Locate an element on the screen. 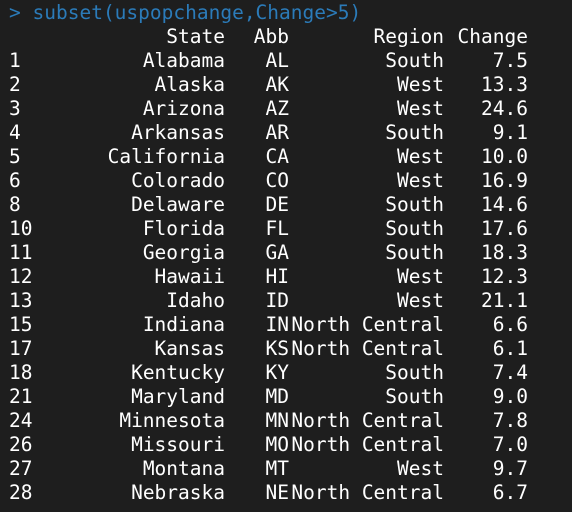 Image resolution: width=572 pixels, height=512 pixels. cell-abb: IN is located at coordinates (277, 324).